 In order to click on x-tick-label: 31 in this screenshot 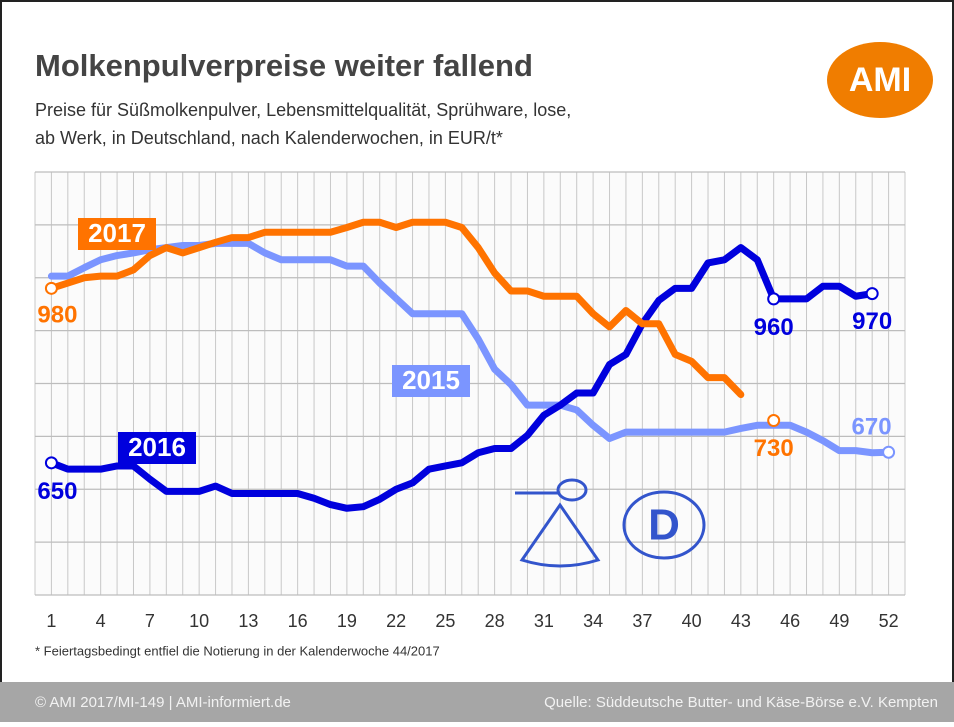, I will do `click(544, 621)`.